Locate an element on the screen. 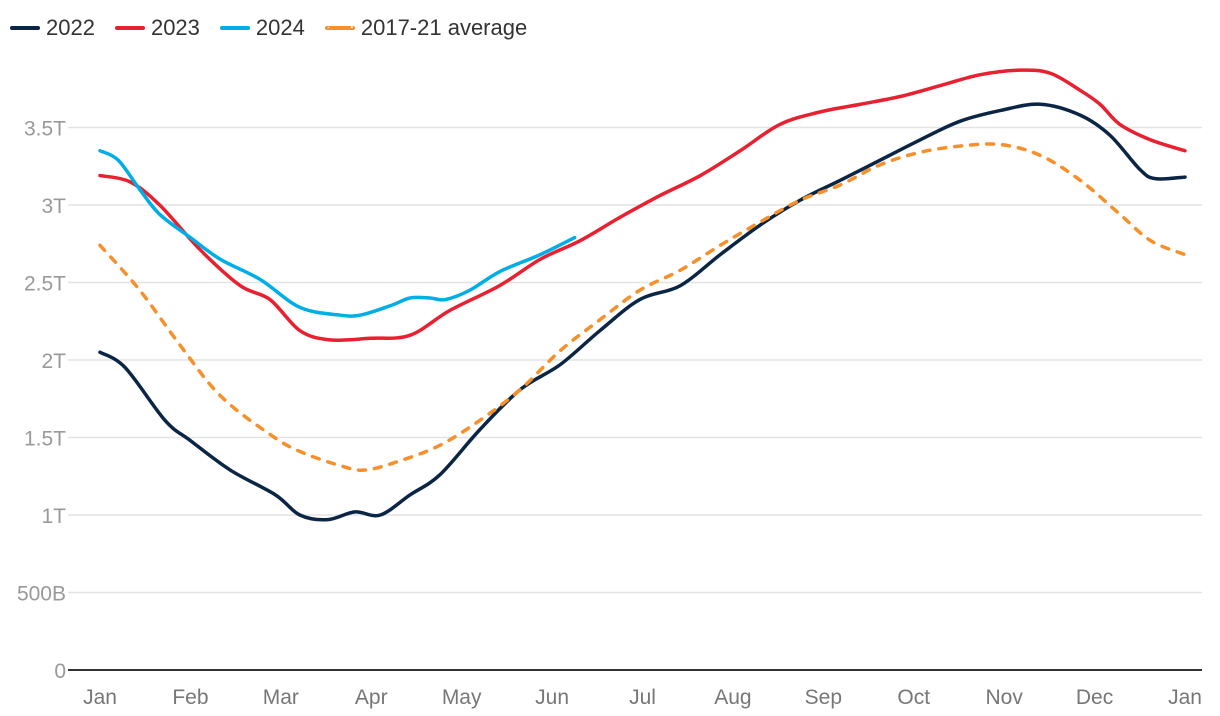 The height and width of the screenshot is (716, 1220). legend-item-average: 2017-21 average is located at coordinates (426, 28).